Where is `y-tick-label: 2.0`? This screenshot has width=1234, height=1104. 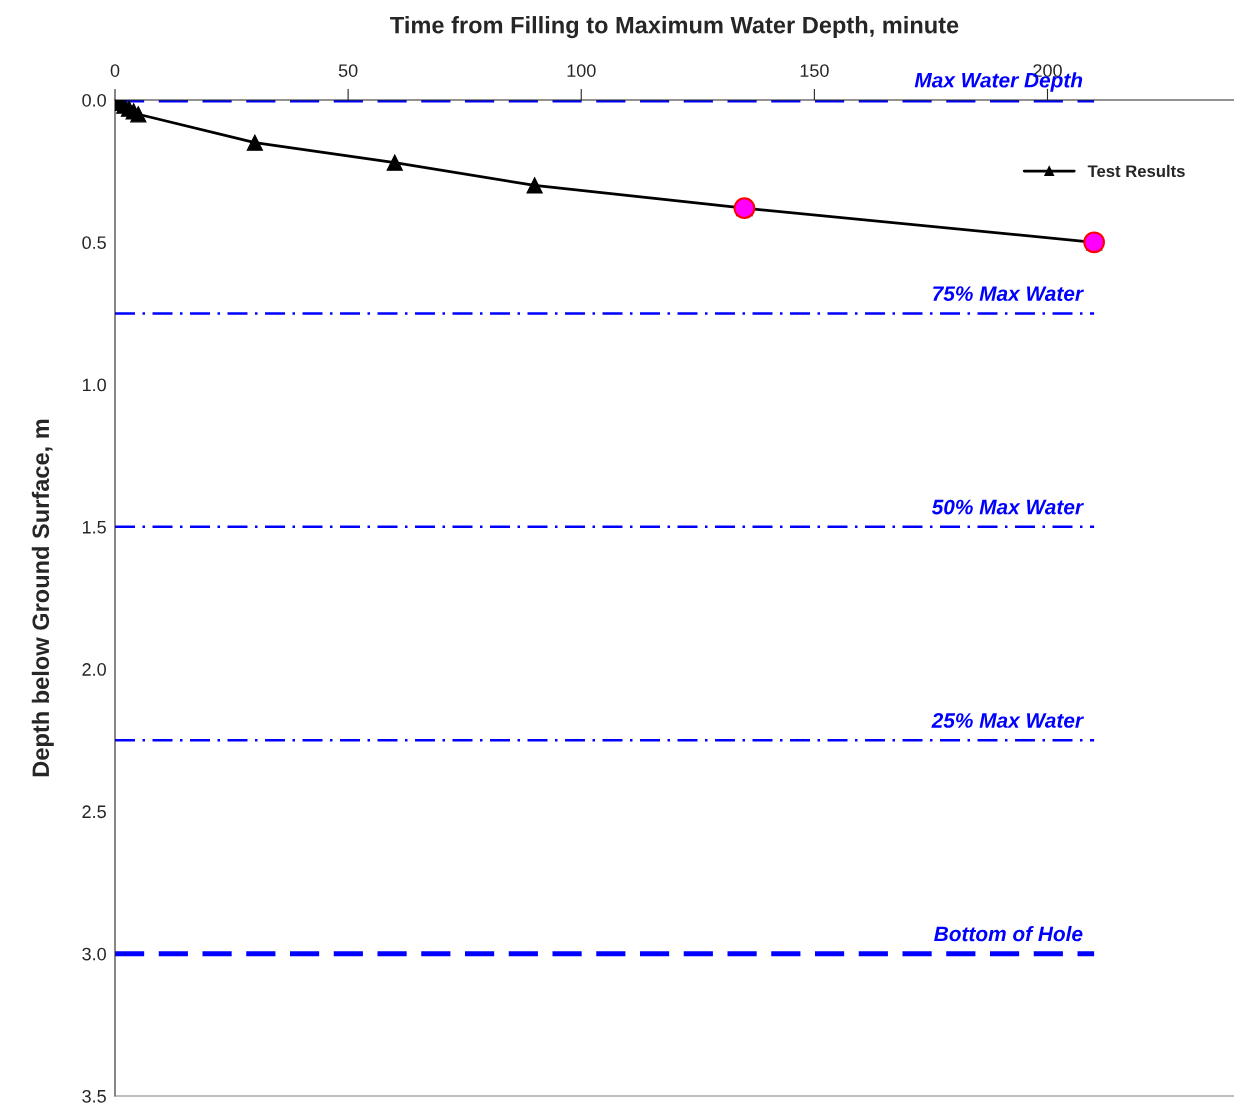 y-tick-label: 2.0 is located at coordinates (94, 669).